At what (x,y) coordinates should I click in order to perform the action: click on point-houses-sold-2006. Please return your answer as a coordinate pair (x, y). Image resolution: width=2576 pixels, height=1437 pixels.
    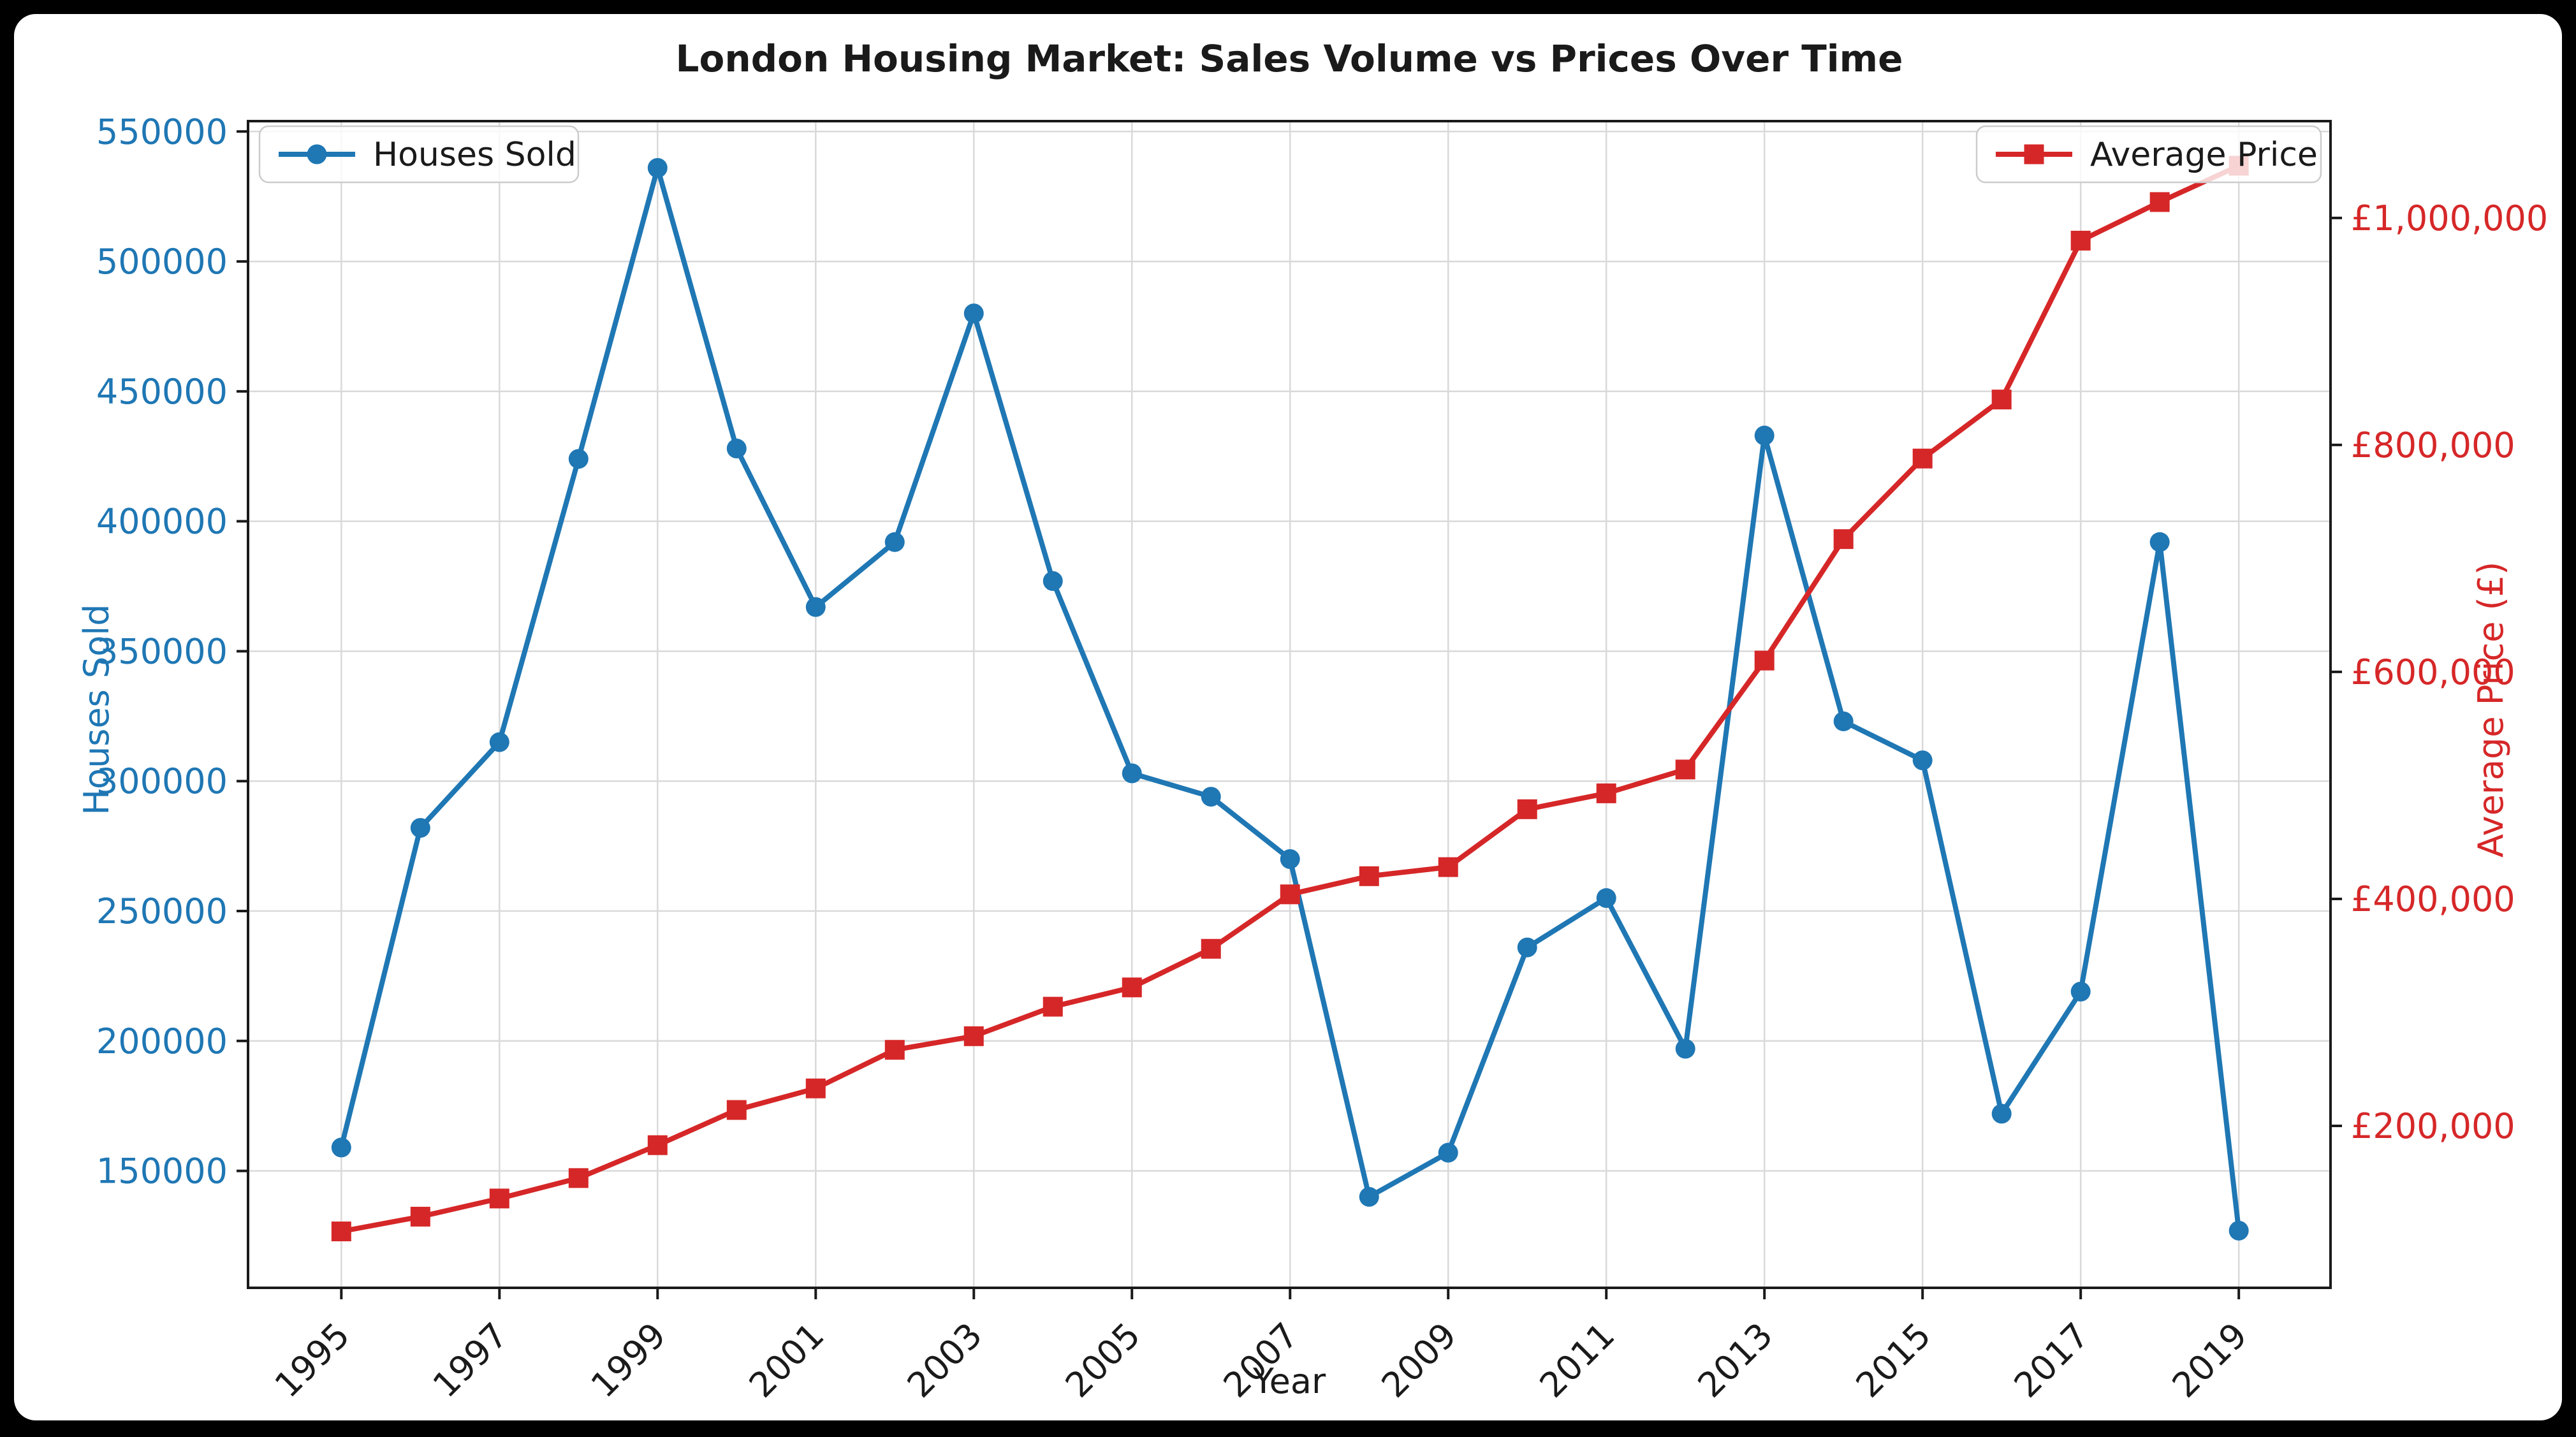
    Looking at the image, I should click on (1211, 797).